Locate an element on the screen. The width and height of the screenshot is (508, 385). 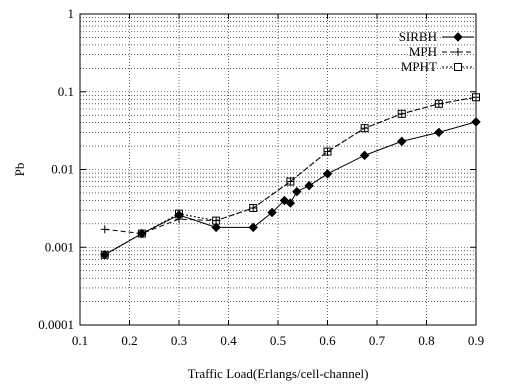
x-tick-label: 0.5 is located at coordinates (278, 340).